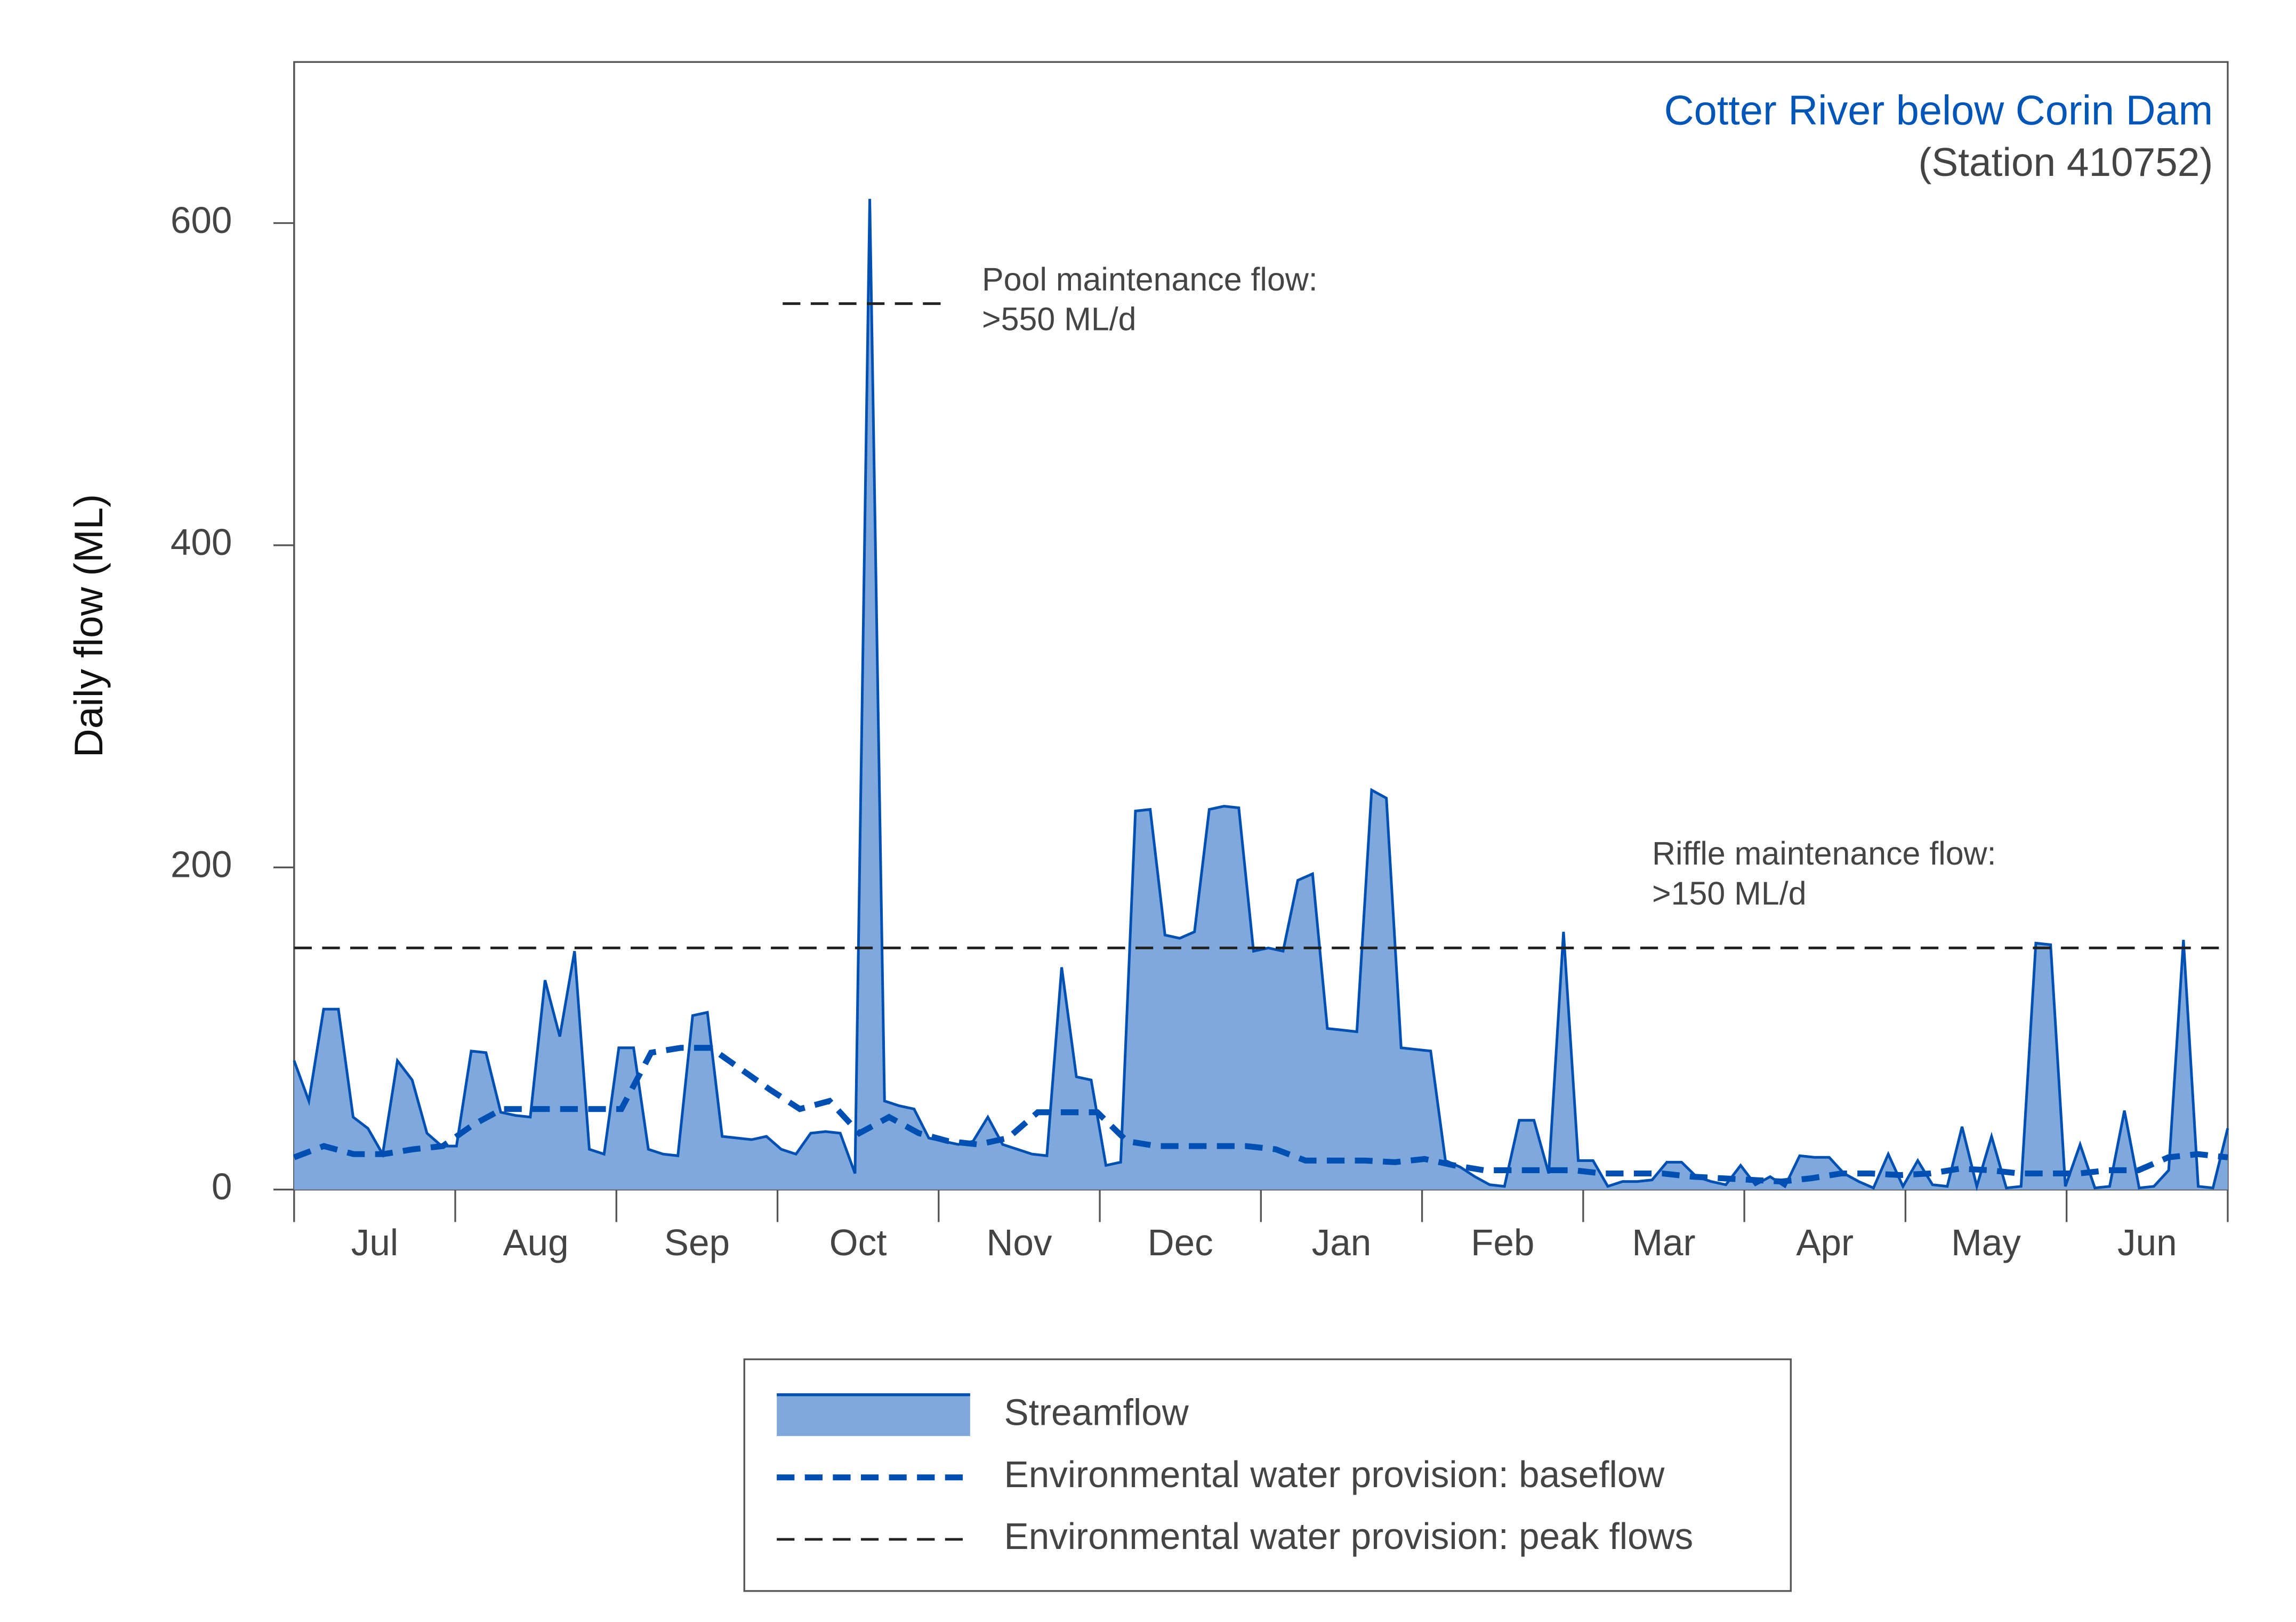 Image resolution: width=2296 pixels, height=1622 pixels. Describe the element at coordinates (222, 1186) in the screenshot. I see `y-tick-label: 0` at that location.